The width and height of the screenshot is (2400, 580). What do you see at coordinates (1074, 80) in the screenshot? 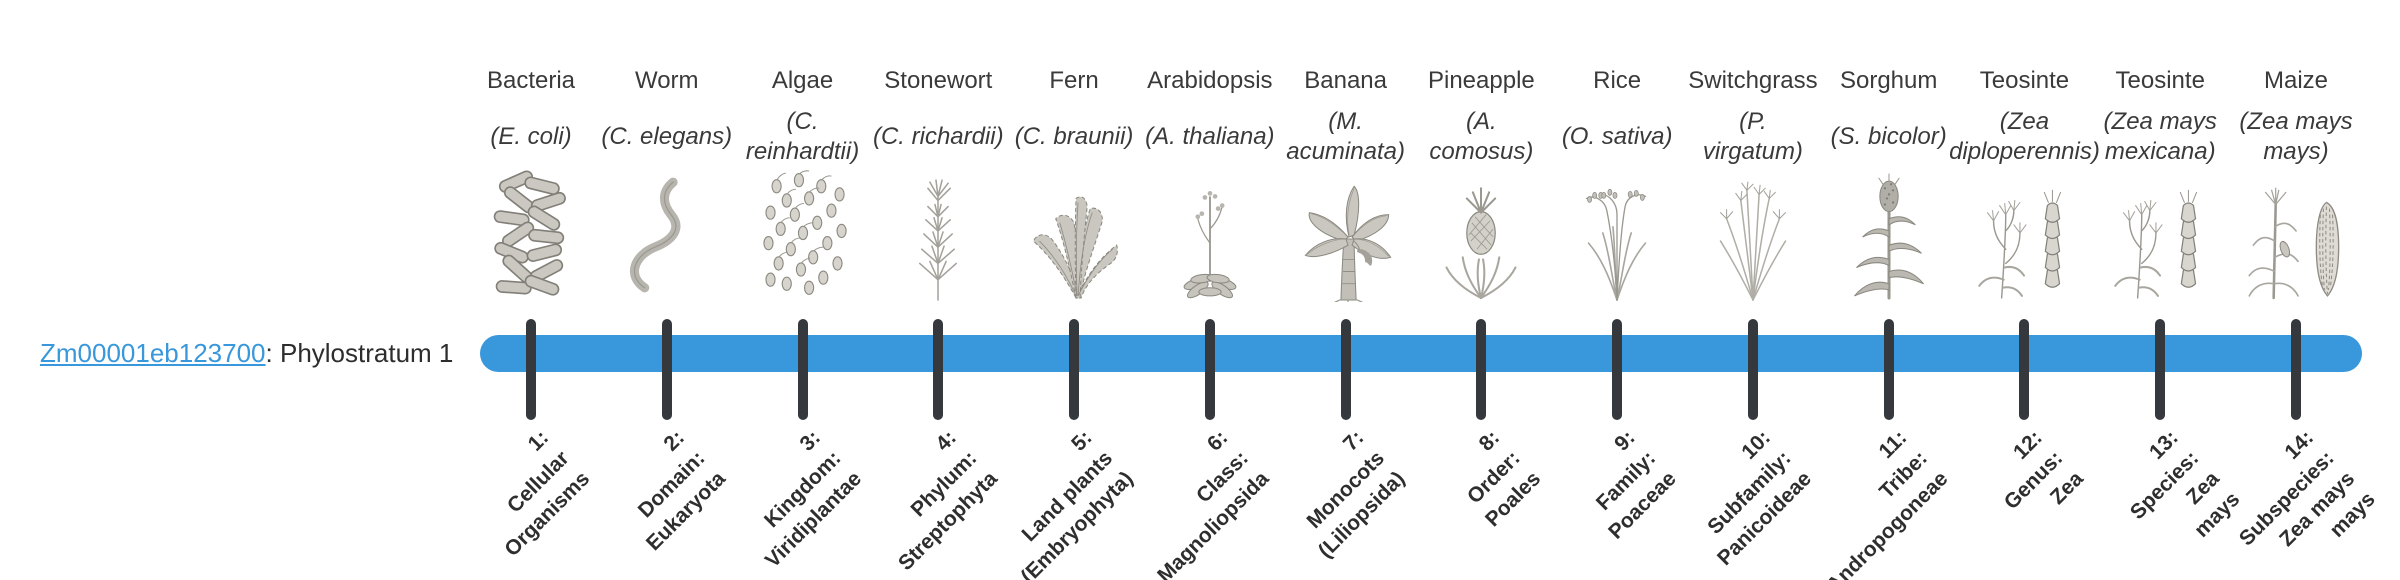
I see `organism-common-name: Fern` at bounding box center [1074, 80].